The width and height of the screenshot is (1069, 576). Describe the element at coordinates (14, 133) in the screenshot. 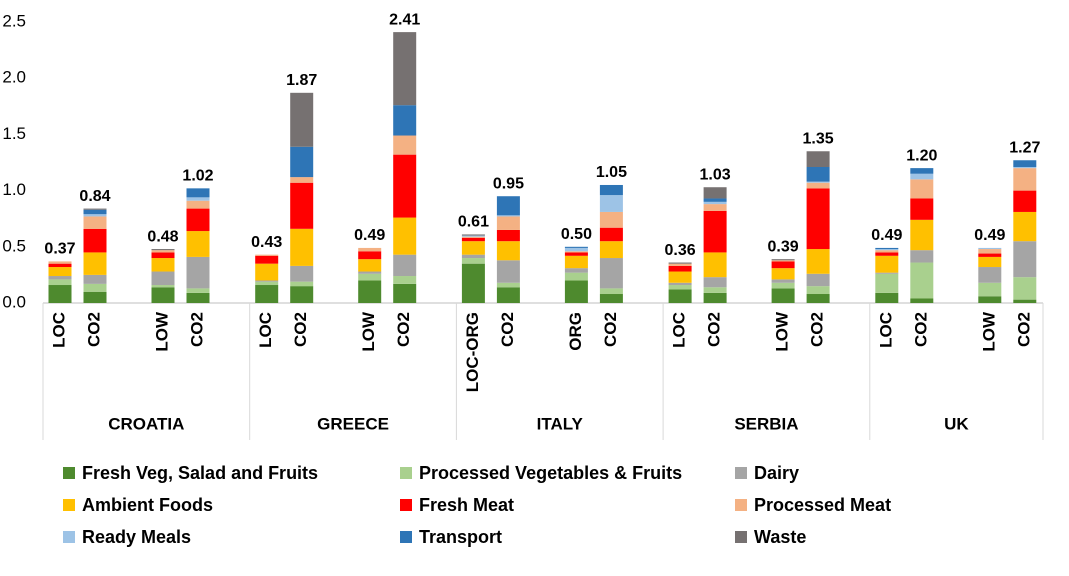

I see `y-tick-label: 1.5` at that location.